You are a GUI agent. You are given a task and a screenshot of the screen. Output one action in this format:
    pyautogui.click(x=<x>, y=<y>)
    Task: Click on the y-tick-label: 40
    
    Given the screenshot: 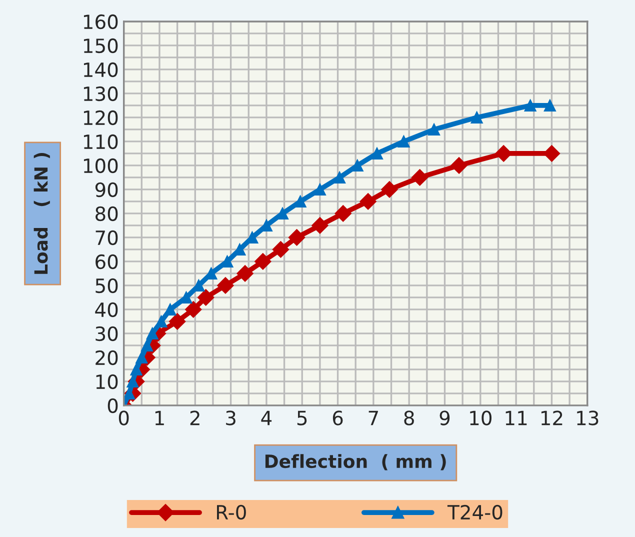 What is the action you would take?
    pyautogui.click(x=106, y=310)
    